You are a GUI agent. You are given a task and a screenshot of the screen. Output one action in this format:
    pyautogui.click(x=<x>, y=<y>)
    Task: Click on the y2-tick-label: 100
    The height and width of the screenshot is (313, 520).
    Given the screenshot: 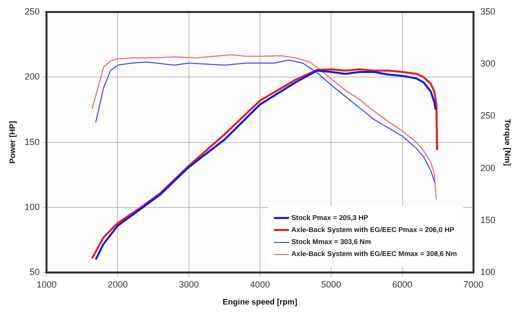 What is the action you would take?
    pyautogui.click(x=488, y=272)
    